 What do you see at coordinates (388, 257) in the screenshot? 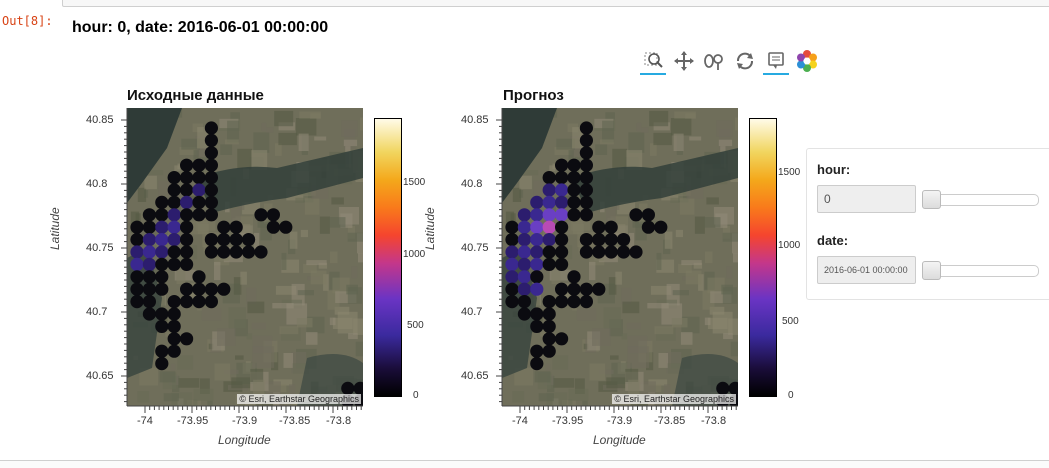
I see `colorbar-original` at bounding box center [388, 257].